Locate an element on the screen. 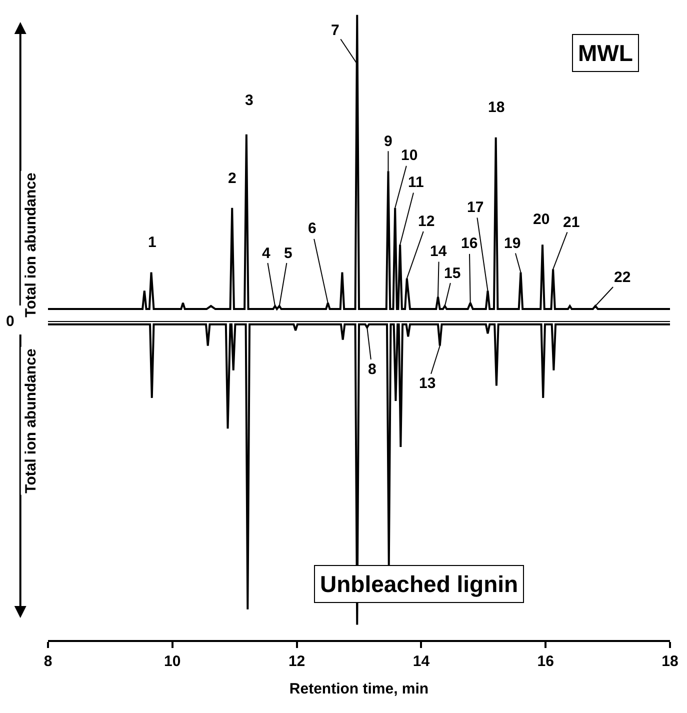 The width and height of the screenshot is (687, 713). y-axis-title: Total ion abundance is located at coordinates (31, 245).